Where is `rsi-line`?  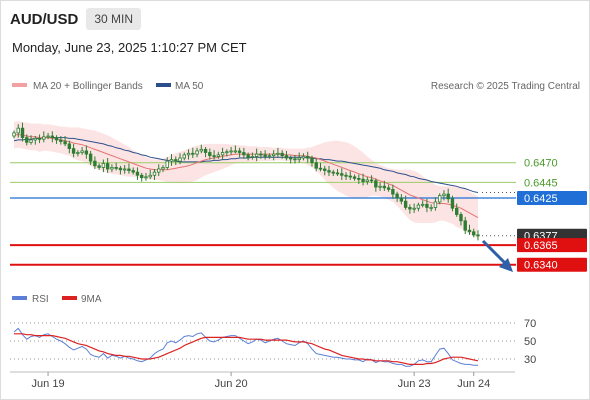
rsi-line is located at coordinates (245, 347).